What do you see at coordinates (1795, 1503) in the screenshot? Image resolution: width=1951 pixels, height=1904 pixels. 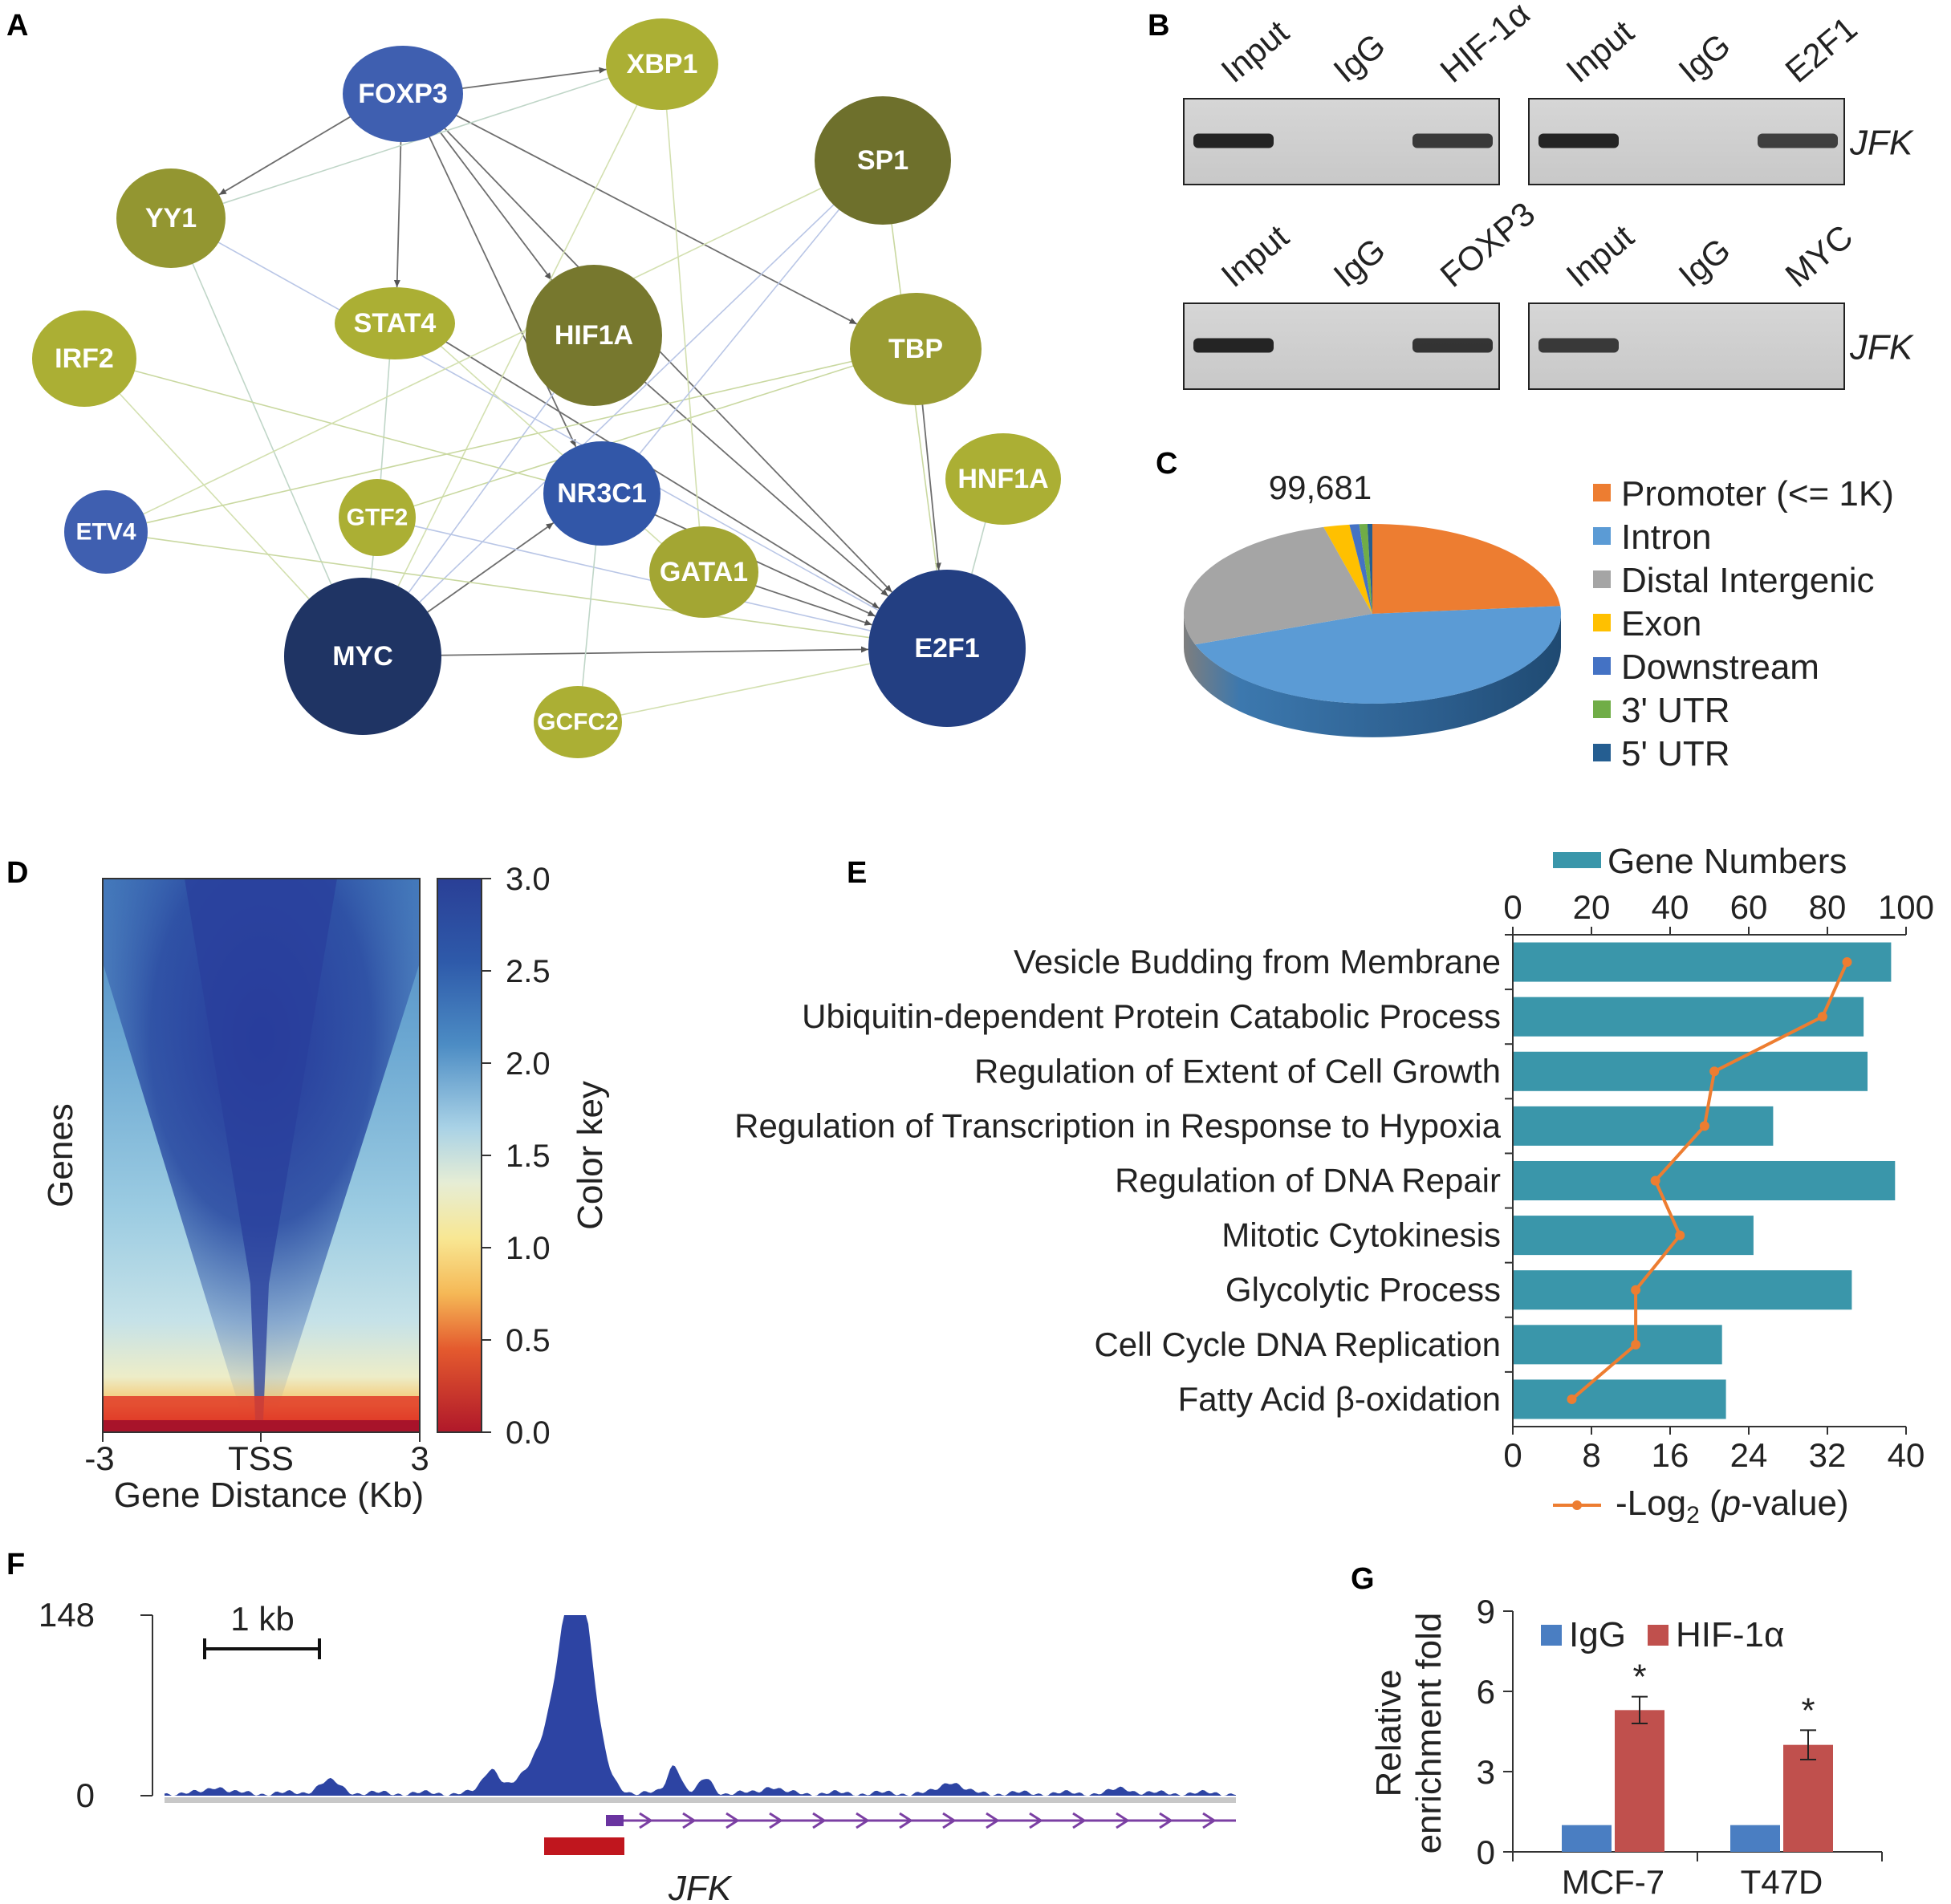 I see `legend-suffix: -value)` at bounding box center [1795, 1503].